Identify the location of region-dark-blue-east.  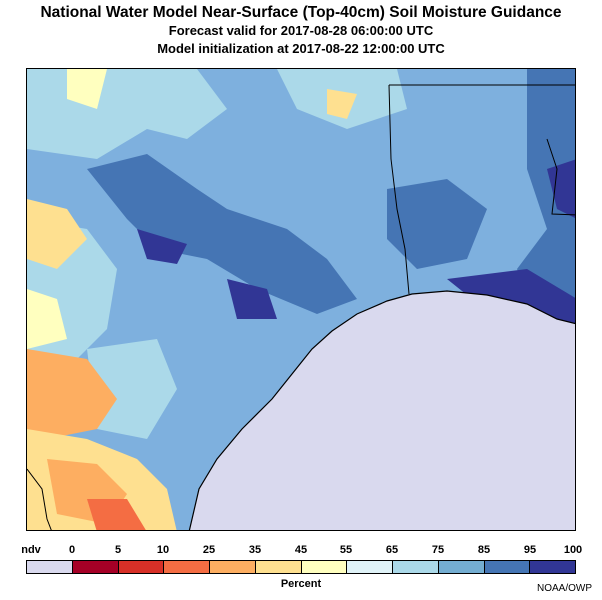
(437, 224).